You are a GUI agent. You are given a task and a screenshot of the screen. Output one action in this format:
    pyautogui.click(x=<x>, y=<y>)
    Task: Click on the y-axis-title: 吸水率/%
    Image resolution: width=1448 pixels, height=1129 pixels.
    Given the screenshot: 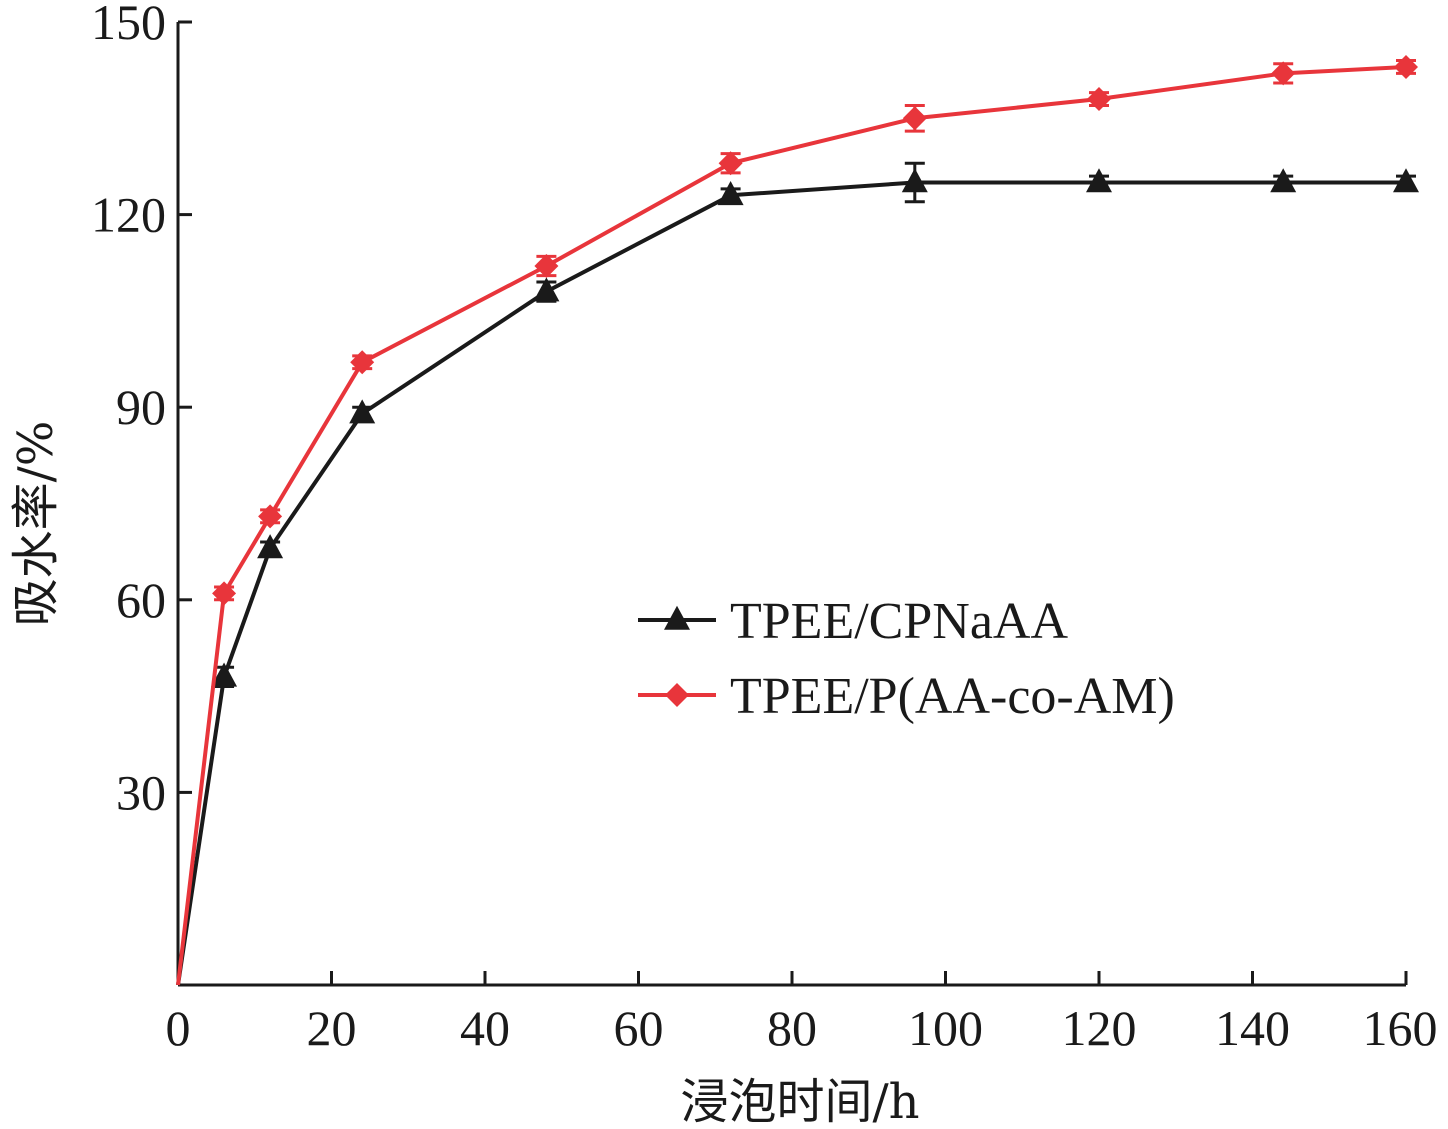 What is the action you would take?
    pyautogui.click(x=36, y=524)
    